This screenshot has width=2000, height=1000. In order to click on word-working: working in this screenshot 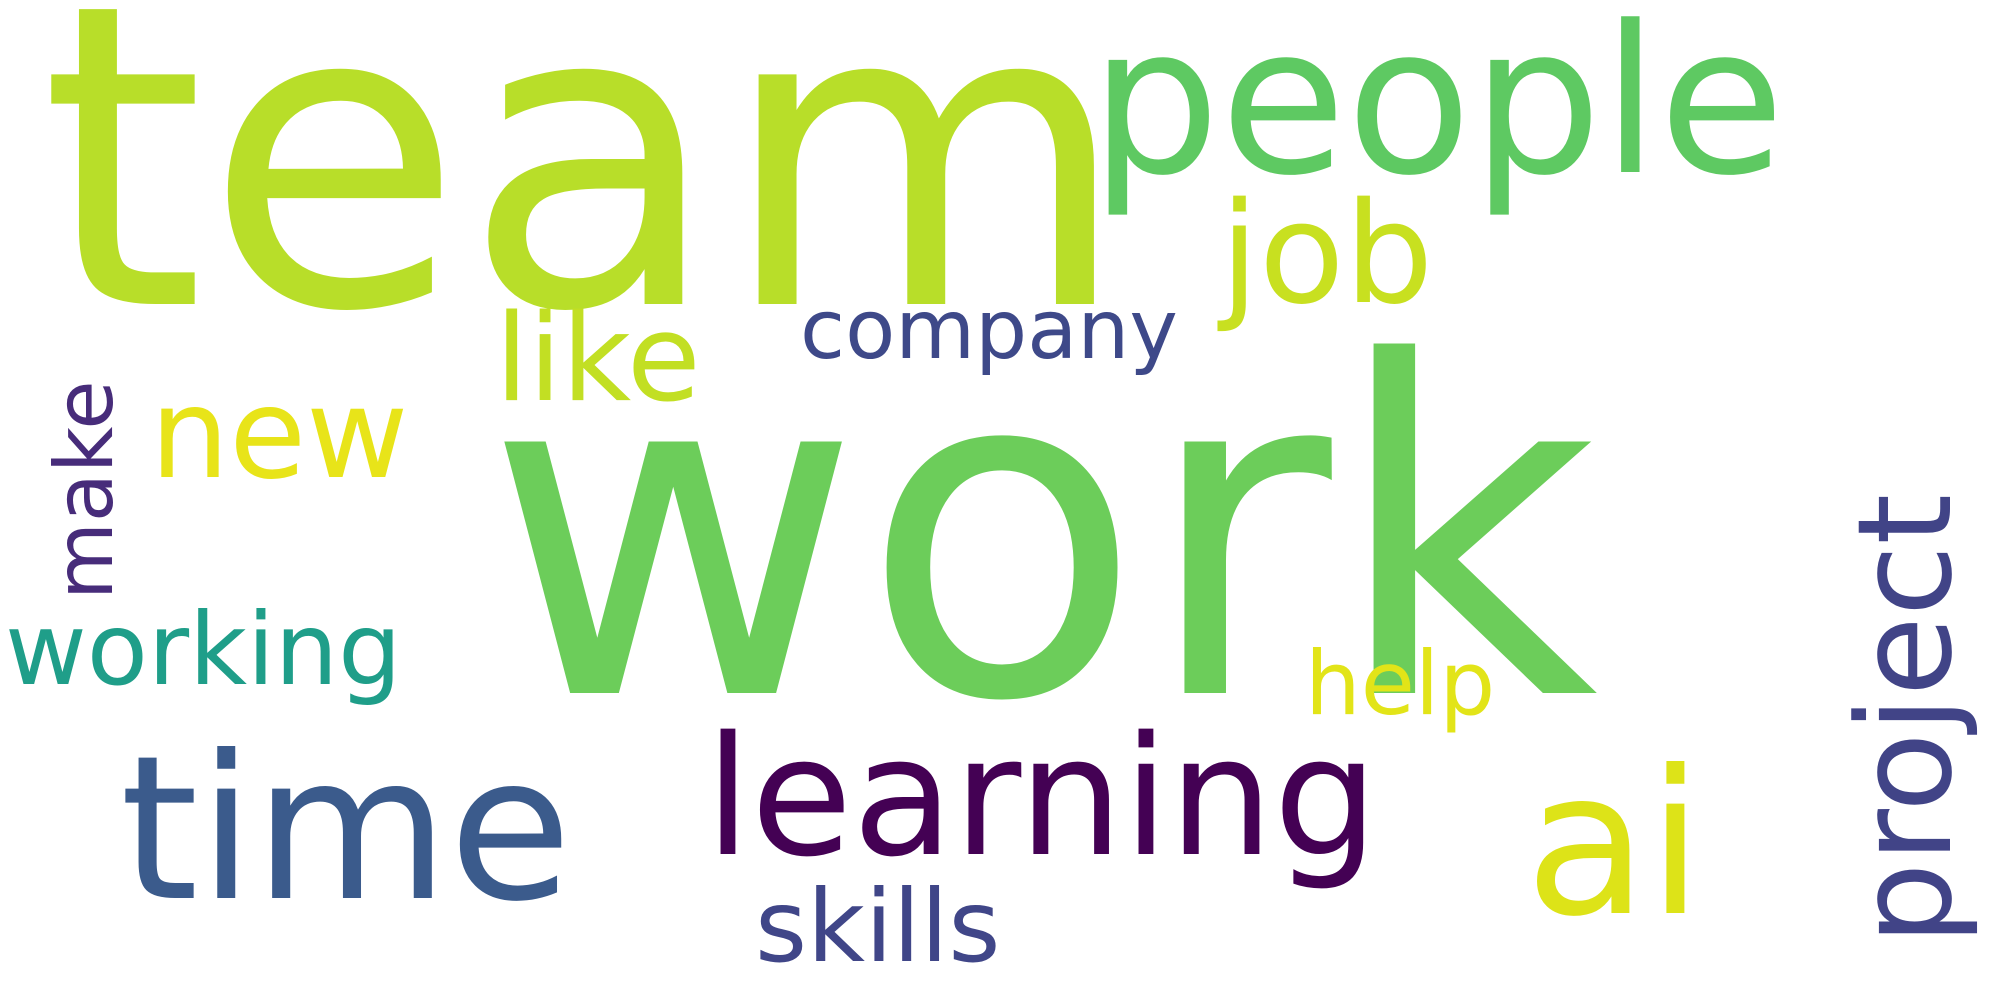, I will do `click(203, 649)`.